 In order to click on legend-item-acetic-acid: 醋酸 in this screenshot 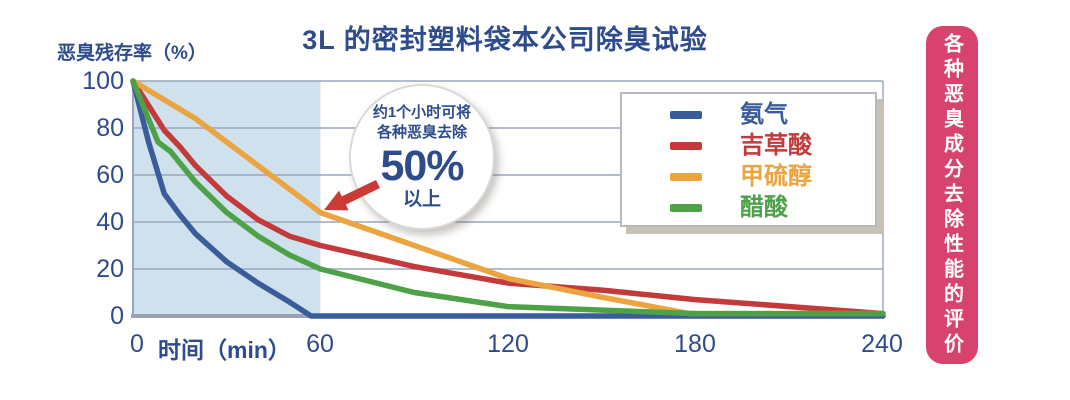, I will do `click(772, 207)`.